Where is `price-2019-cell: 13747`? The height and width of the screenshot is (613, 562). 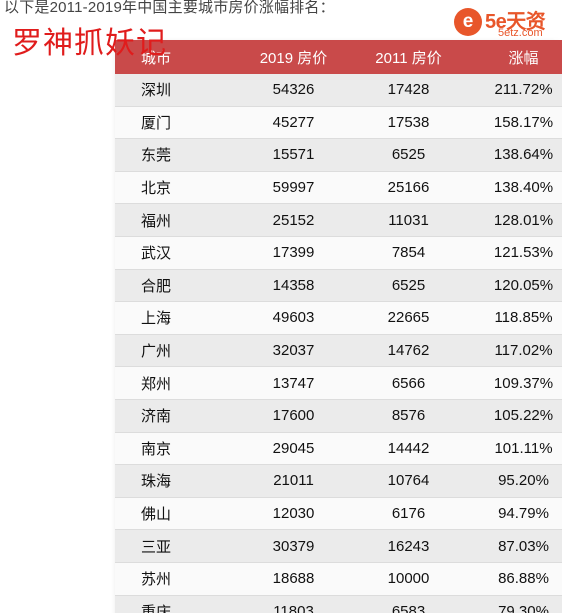 price-2019-cell: 13747 is located at coordinates (293, 383).